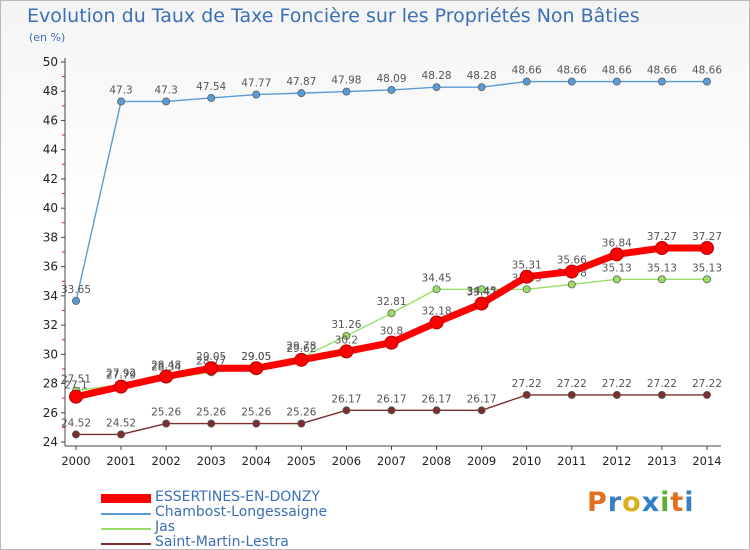 This screenshot has width=750, height=550. Describe the element at coordinates (632, 502) in the screenshot. I see `logo-letter: o` at that location.